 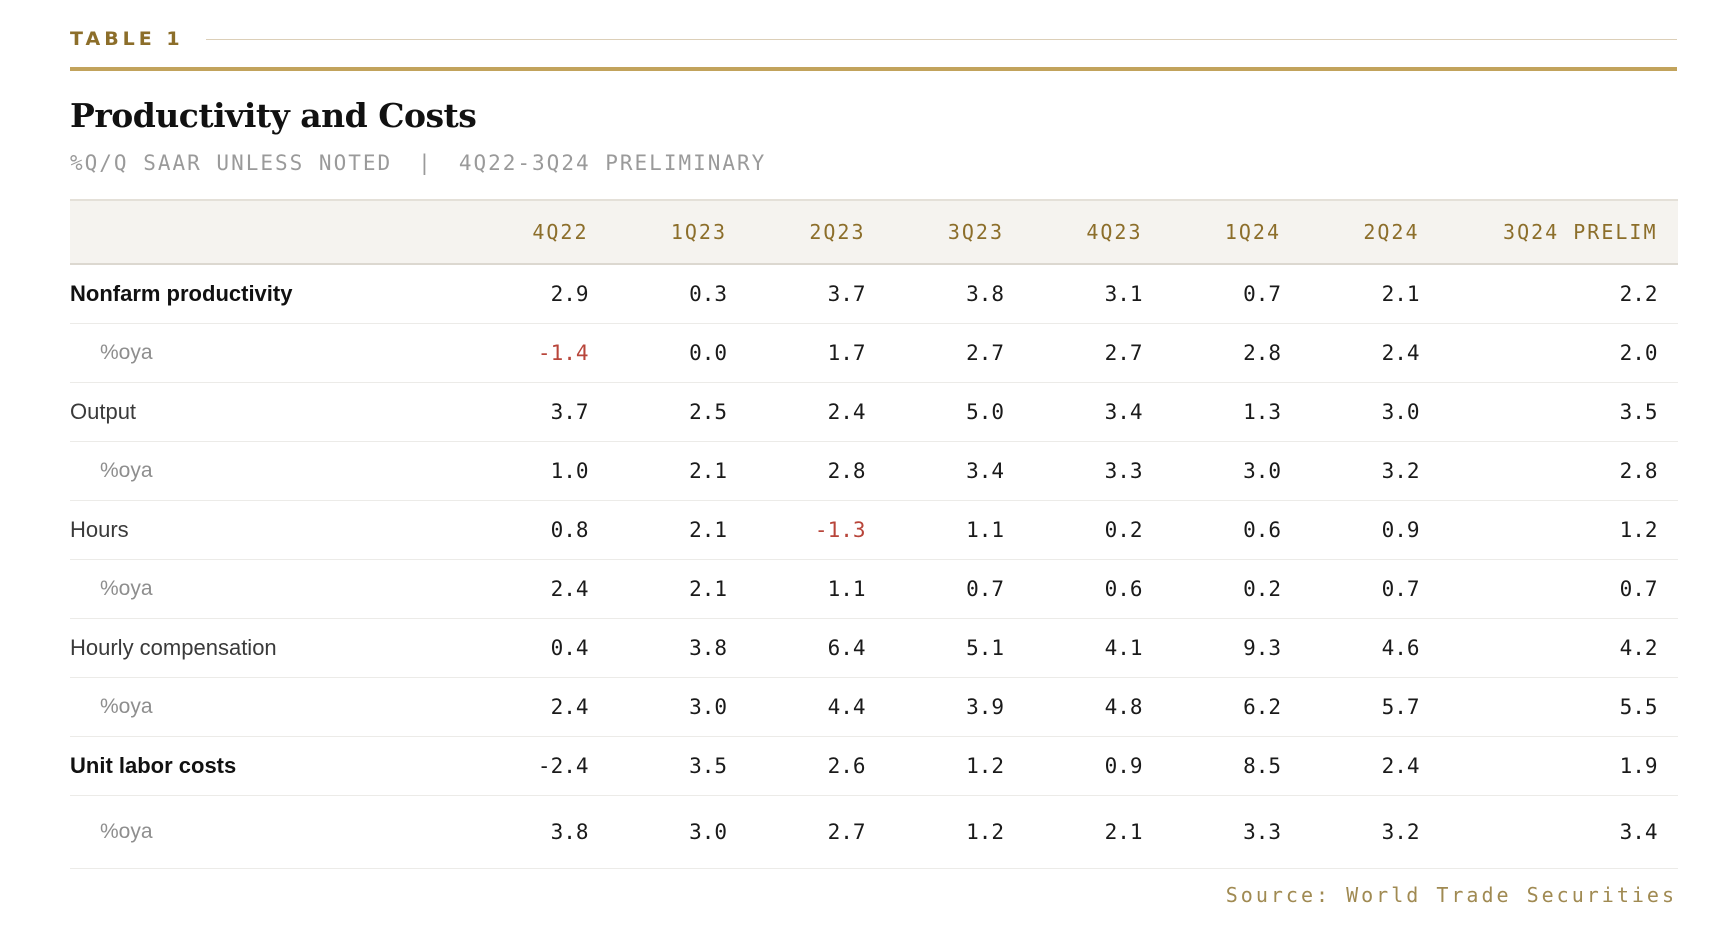 I want to click on table-row: %oya 3.8 3.0 2.7 1.2 2.1 3.3 3.2 3.4, so click(x=874, y=832).